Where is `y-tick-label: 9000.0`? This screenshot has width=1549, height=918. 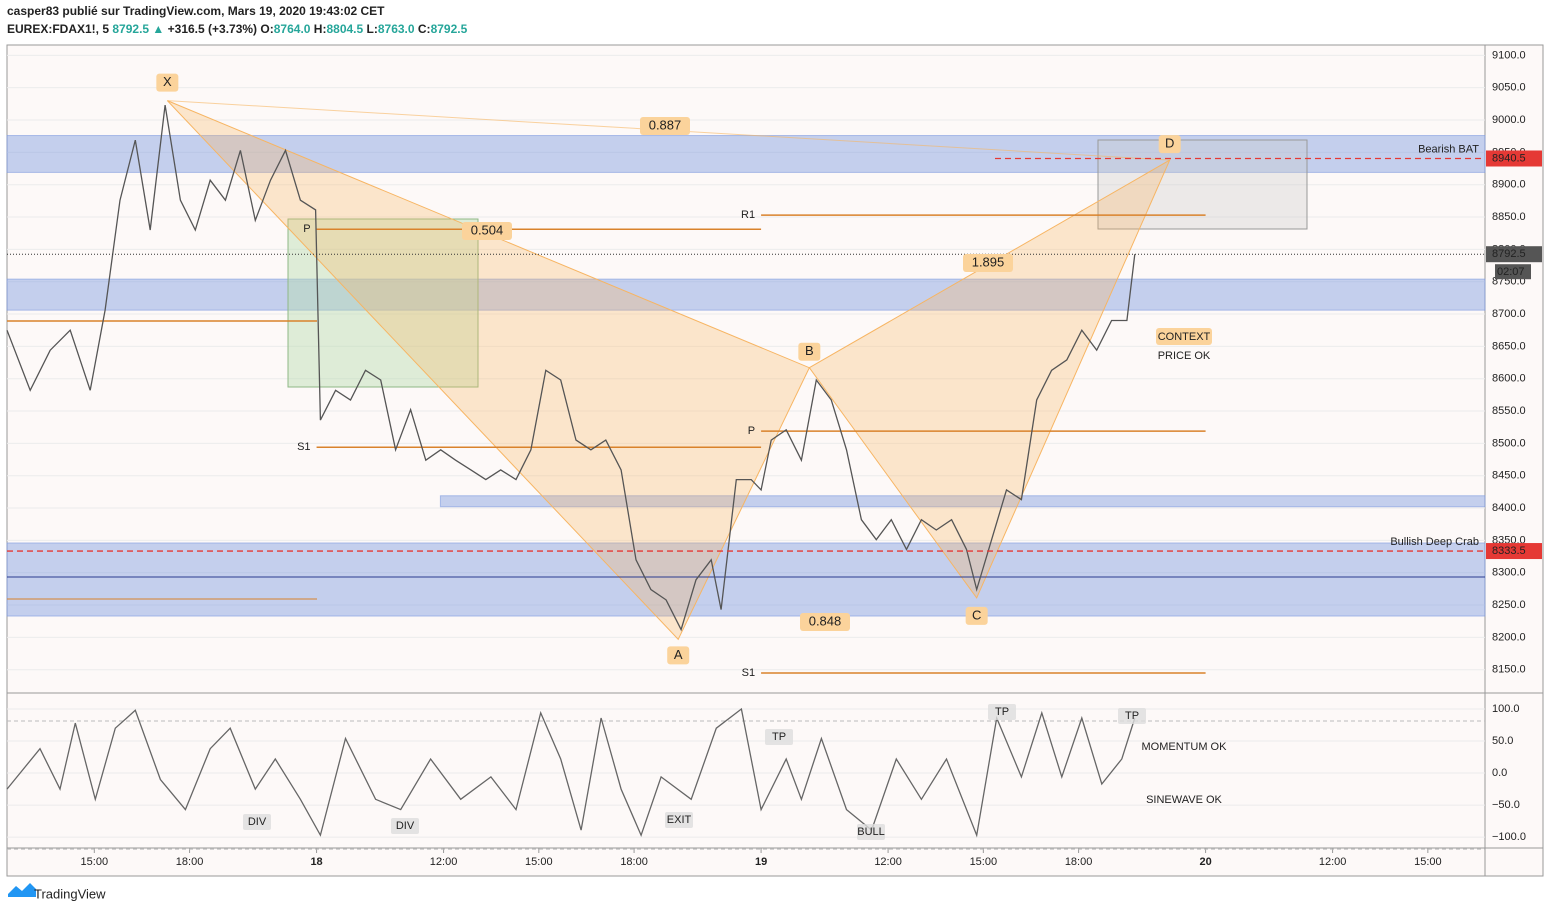
y-tick-label: 9000.0 is located at coordinates (1509, 120).